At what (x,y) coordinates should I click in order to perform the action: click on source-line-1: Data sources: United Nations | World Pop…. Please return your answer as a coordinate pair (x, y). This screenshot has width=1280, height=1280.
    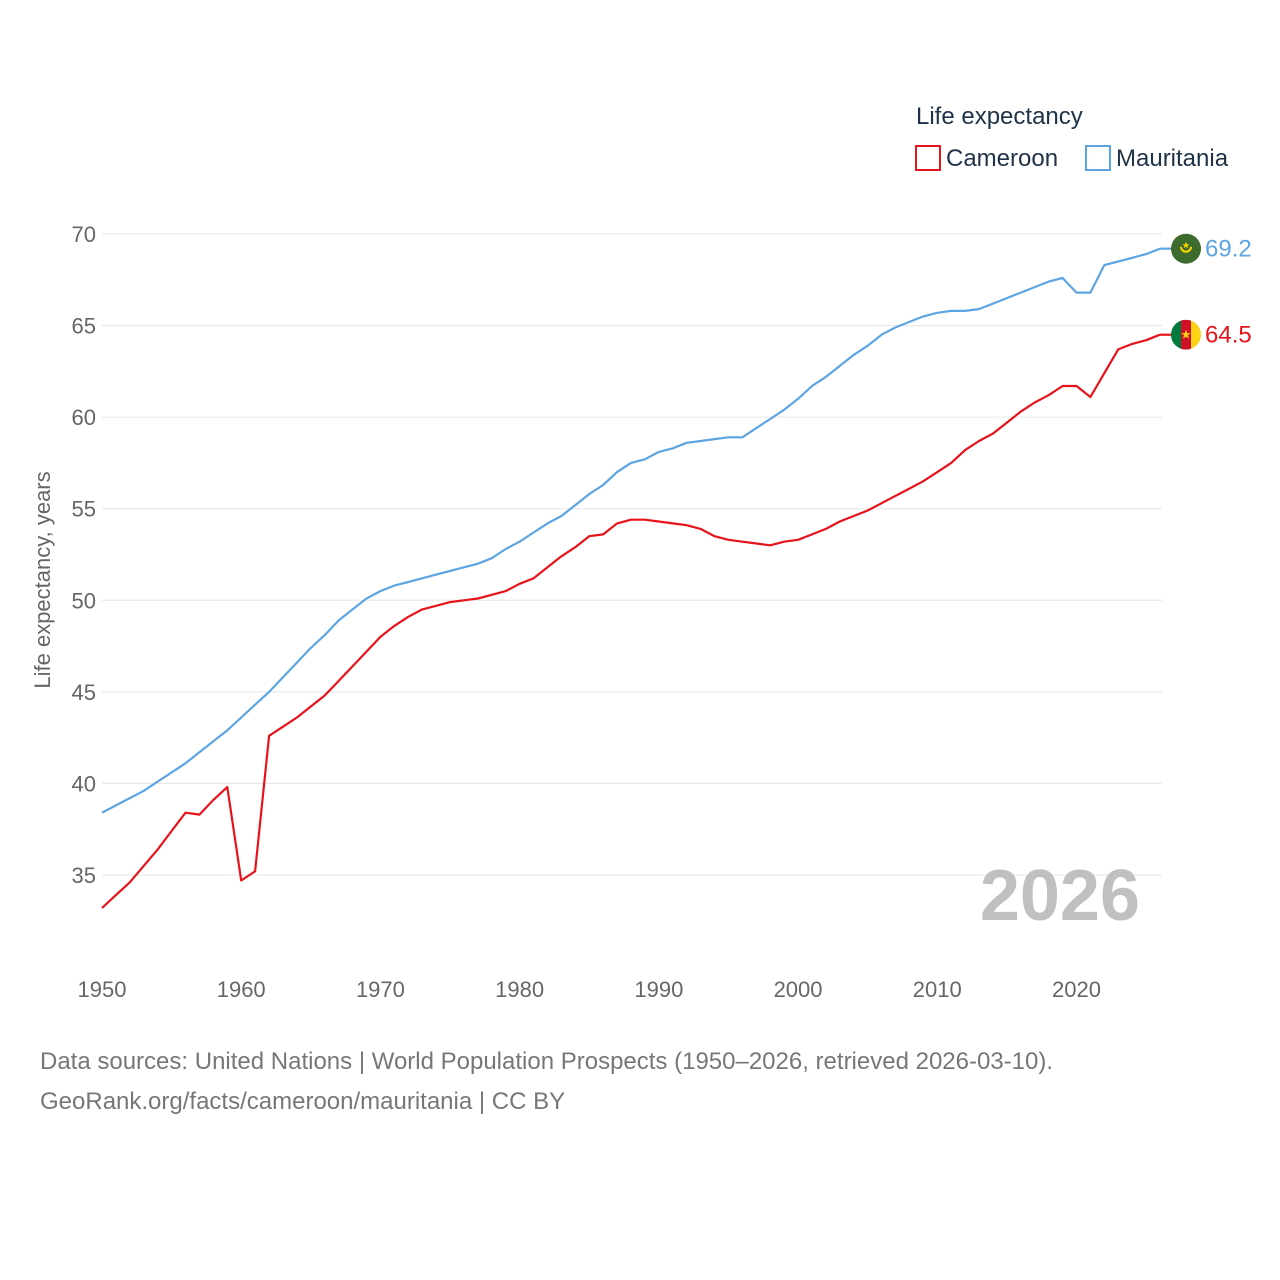
    Looking at the image, I should click on (547, 1061).